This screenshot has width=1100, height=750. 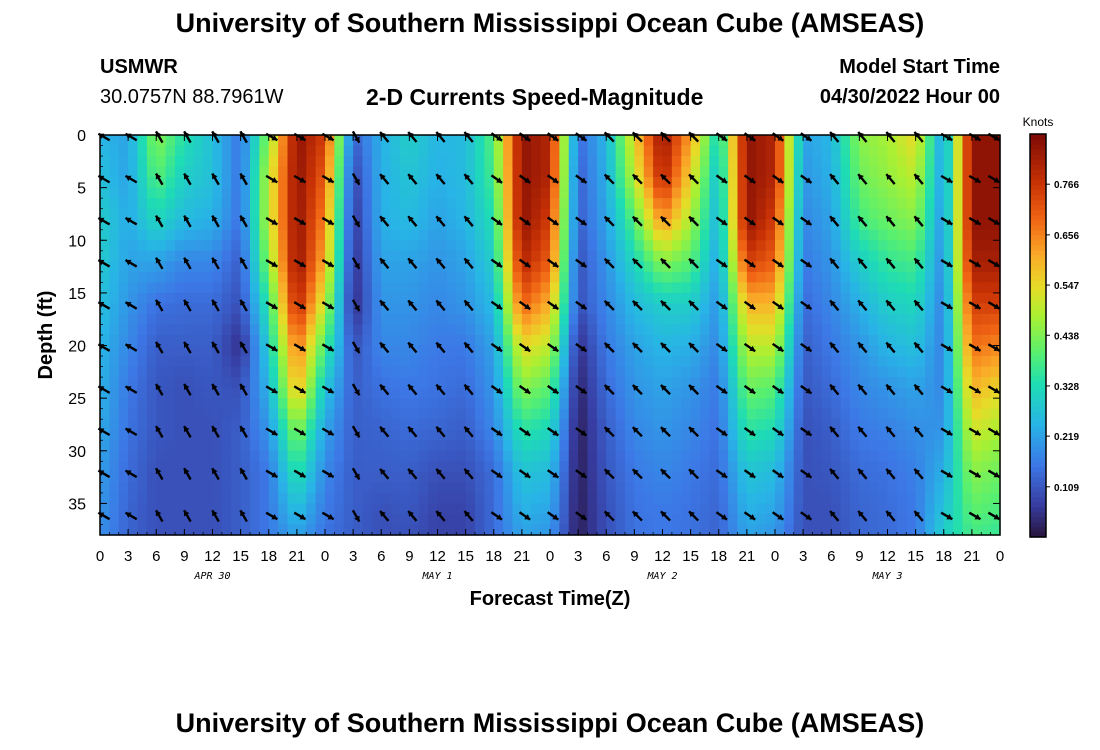 What do you see at coordinates (1066, 437) in the screenshot?
I see `colorbar-tick-label: 0.219` at bounding box center [1066, 437].